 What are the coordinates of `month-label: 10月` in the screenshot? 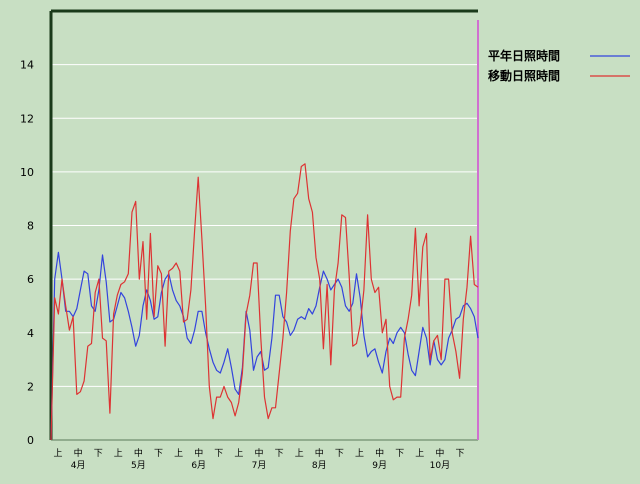 It's located at (440, 465).